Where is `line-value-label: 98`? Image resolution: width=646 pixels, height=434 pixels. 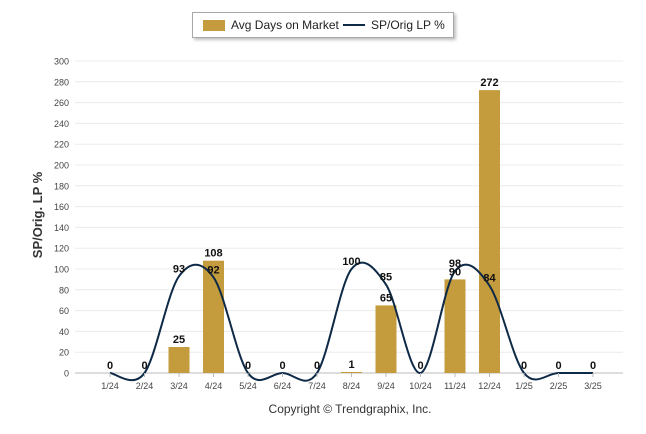
line-value-label: 98 is located at coordinates (455, 264).